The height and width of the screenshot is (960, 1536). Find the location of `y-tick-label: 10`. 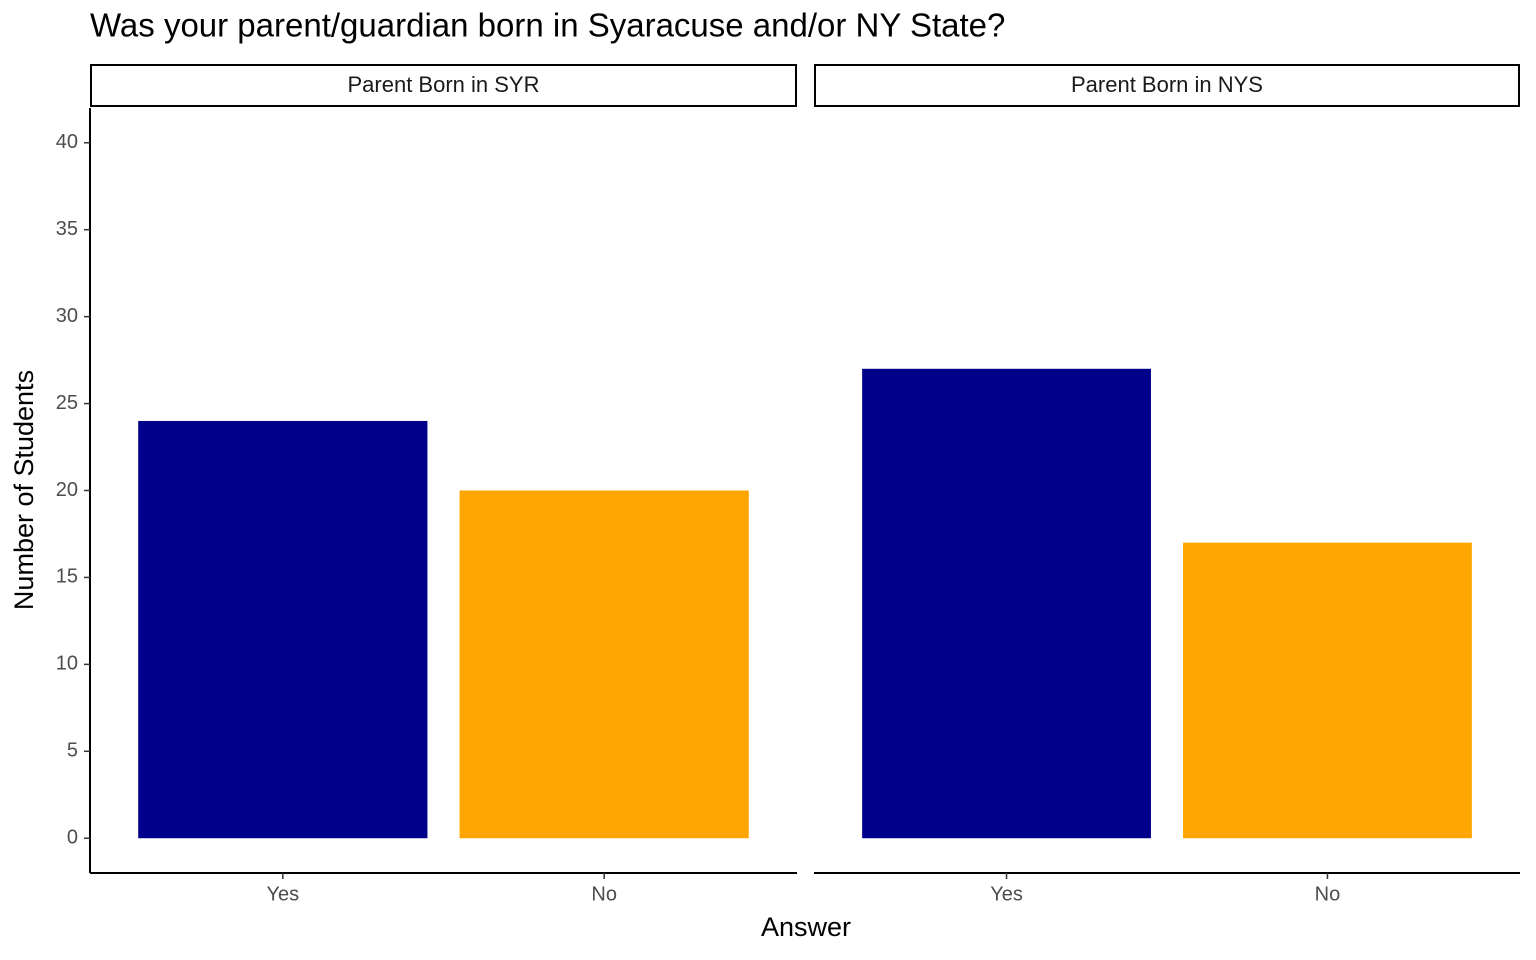

y-tick-label: 10 is located at coordinates (67, 664).